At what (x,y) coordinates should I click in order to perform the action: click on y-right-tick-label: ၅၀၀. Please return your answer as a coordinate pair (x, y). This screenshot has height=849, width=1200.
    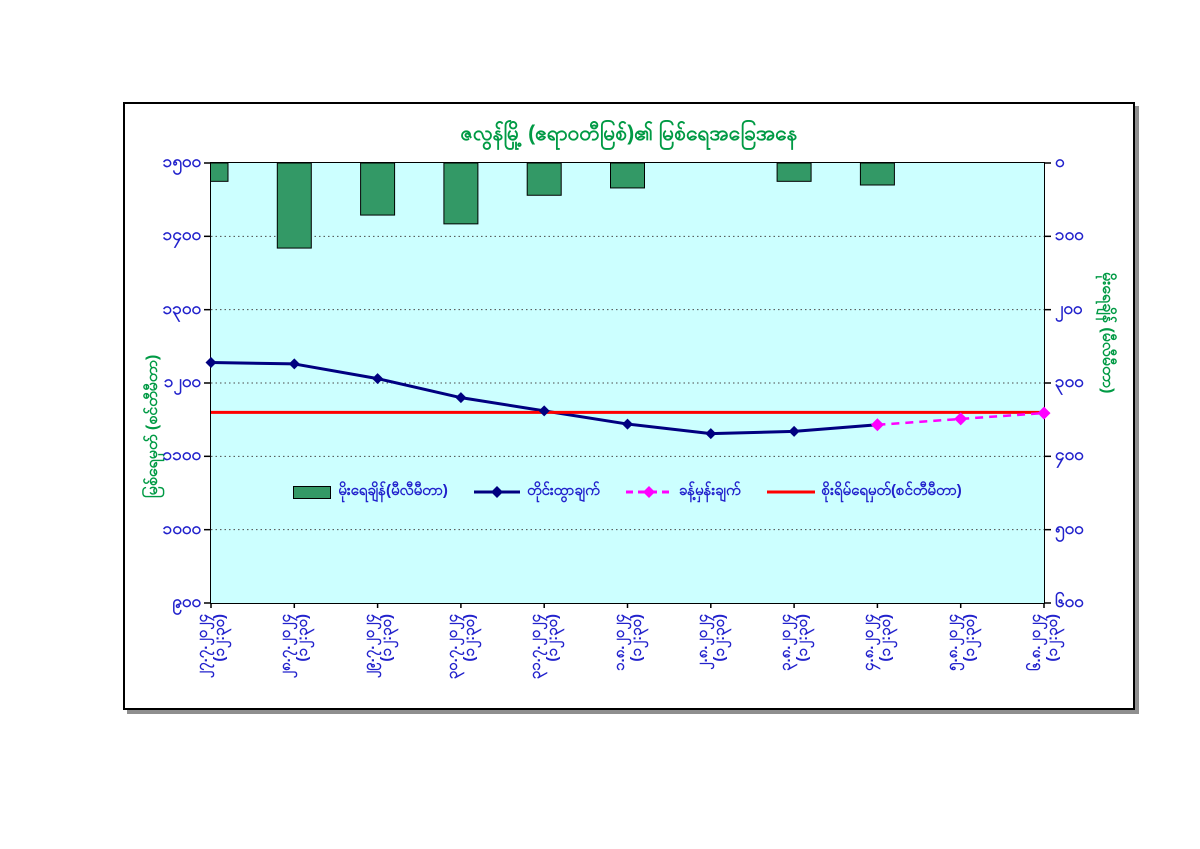
    Looking at the image, I should click on (1069, 528).